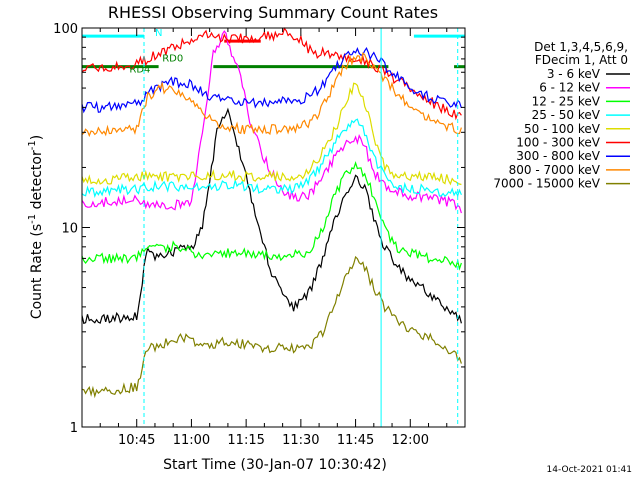  Describe the element at coordinates (156, 51) in the screenshot. I see `annotation-layer: RD0 RD4 N` at that location.